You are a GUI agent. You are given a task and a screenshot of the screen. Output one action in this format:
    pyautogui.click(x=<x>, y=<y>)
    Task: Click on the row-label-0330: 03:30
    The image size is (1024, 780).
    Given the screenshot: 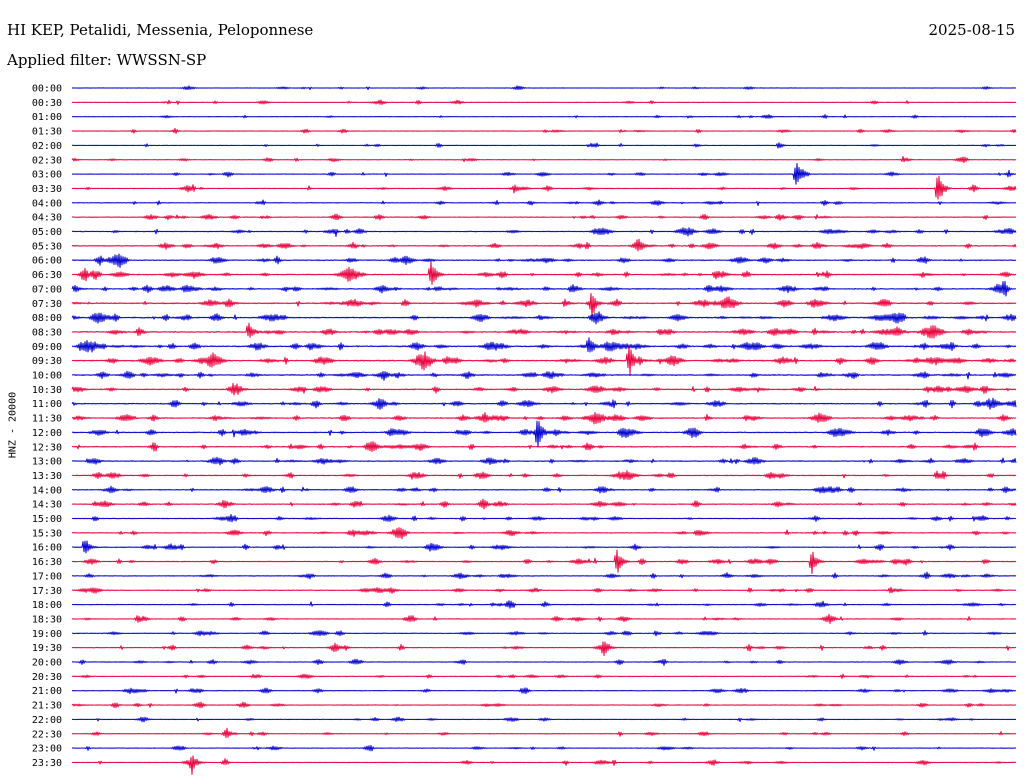 What is the action you would take?
    pyautogui.click(x=47, y=189)
    